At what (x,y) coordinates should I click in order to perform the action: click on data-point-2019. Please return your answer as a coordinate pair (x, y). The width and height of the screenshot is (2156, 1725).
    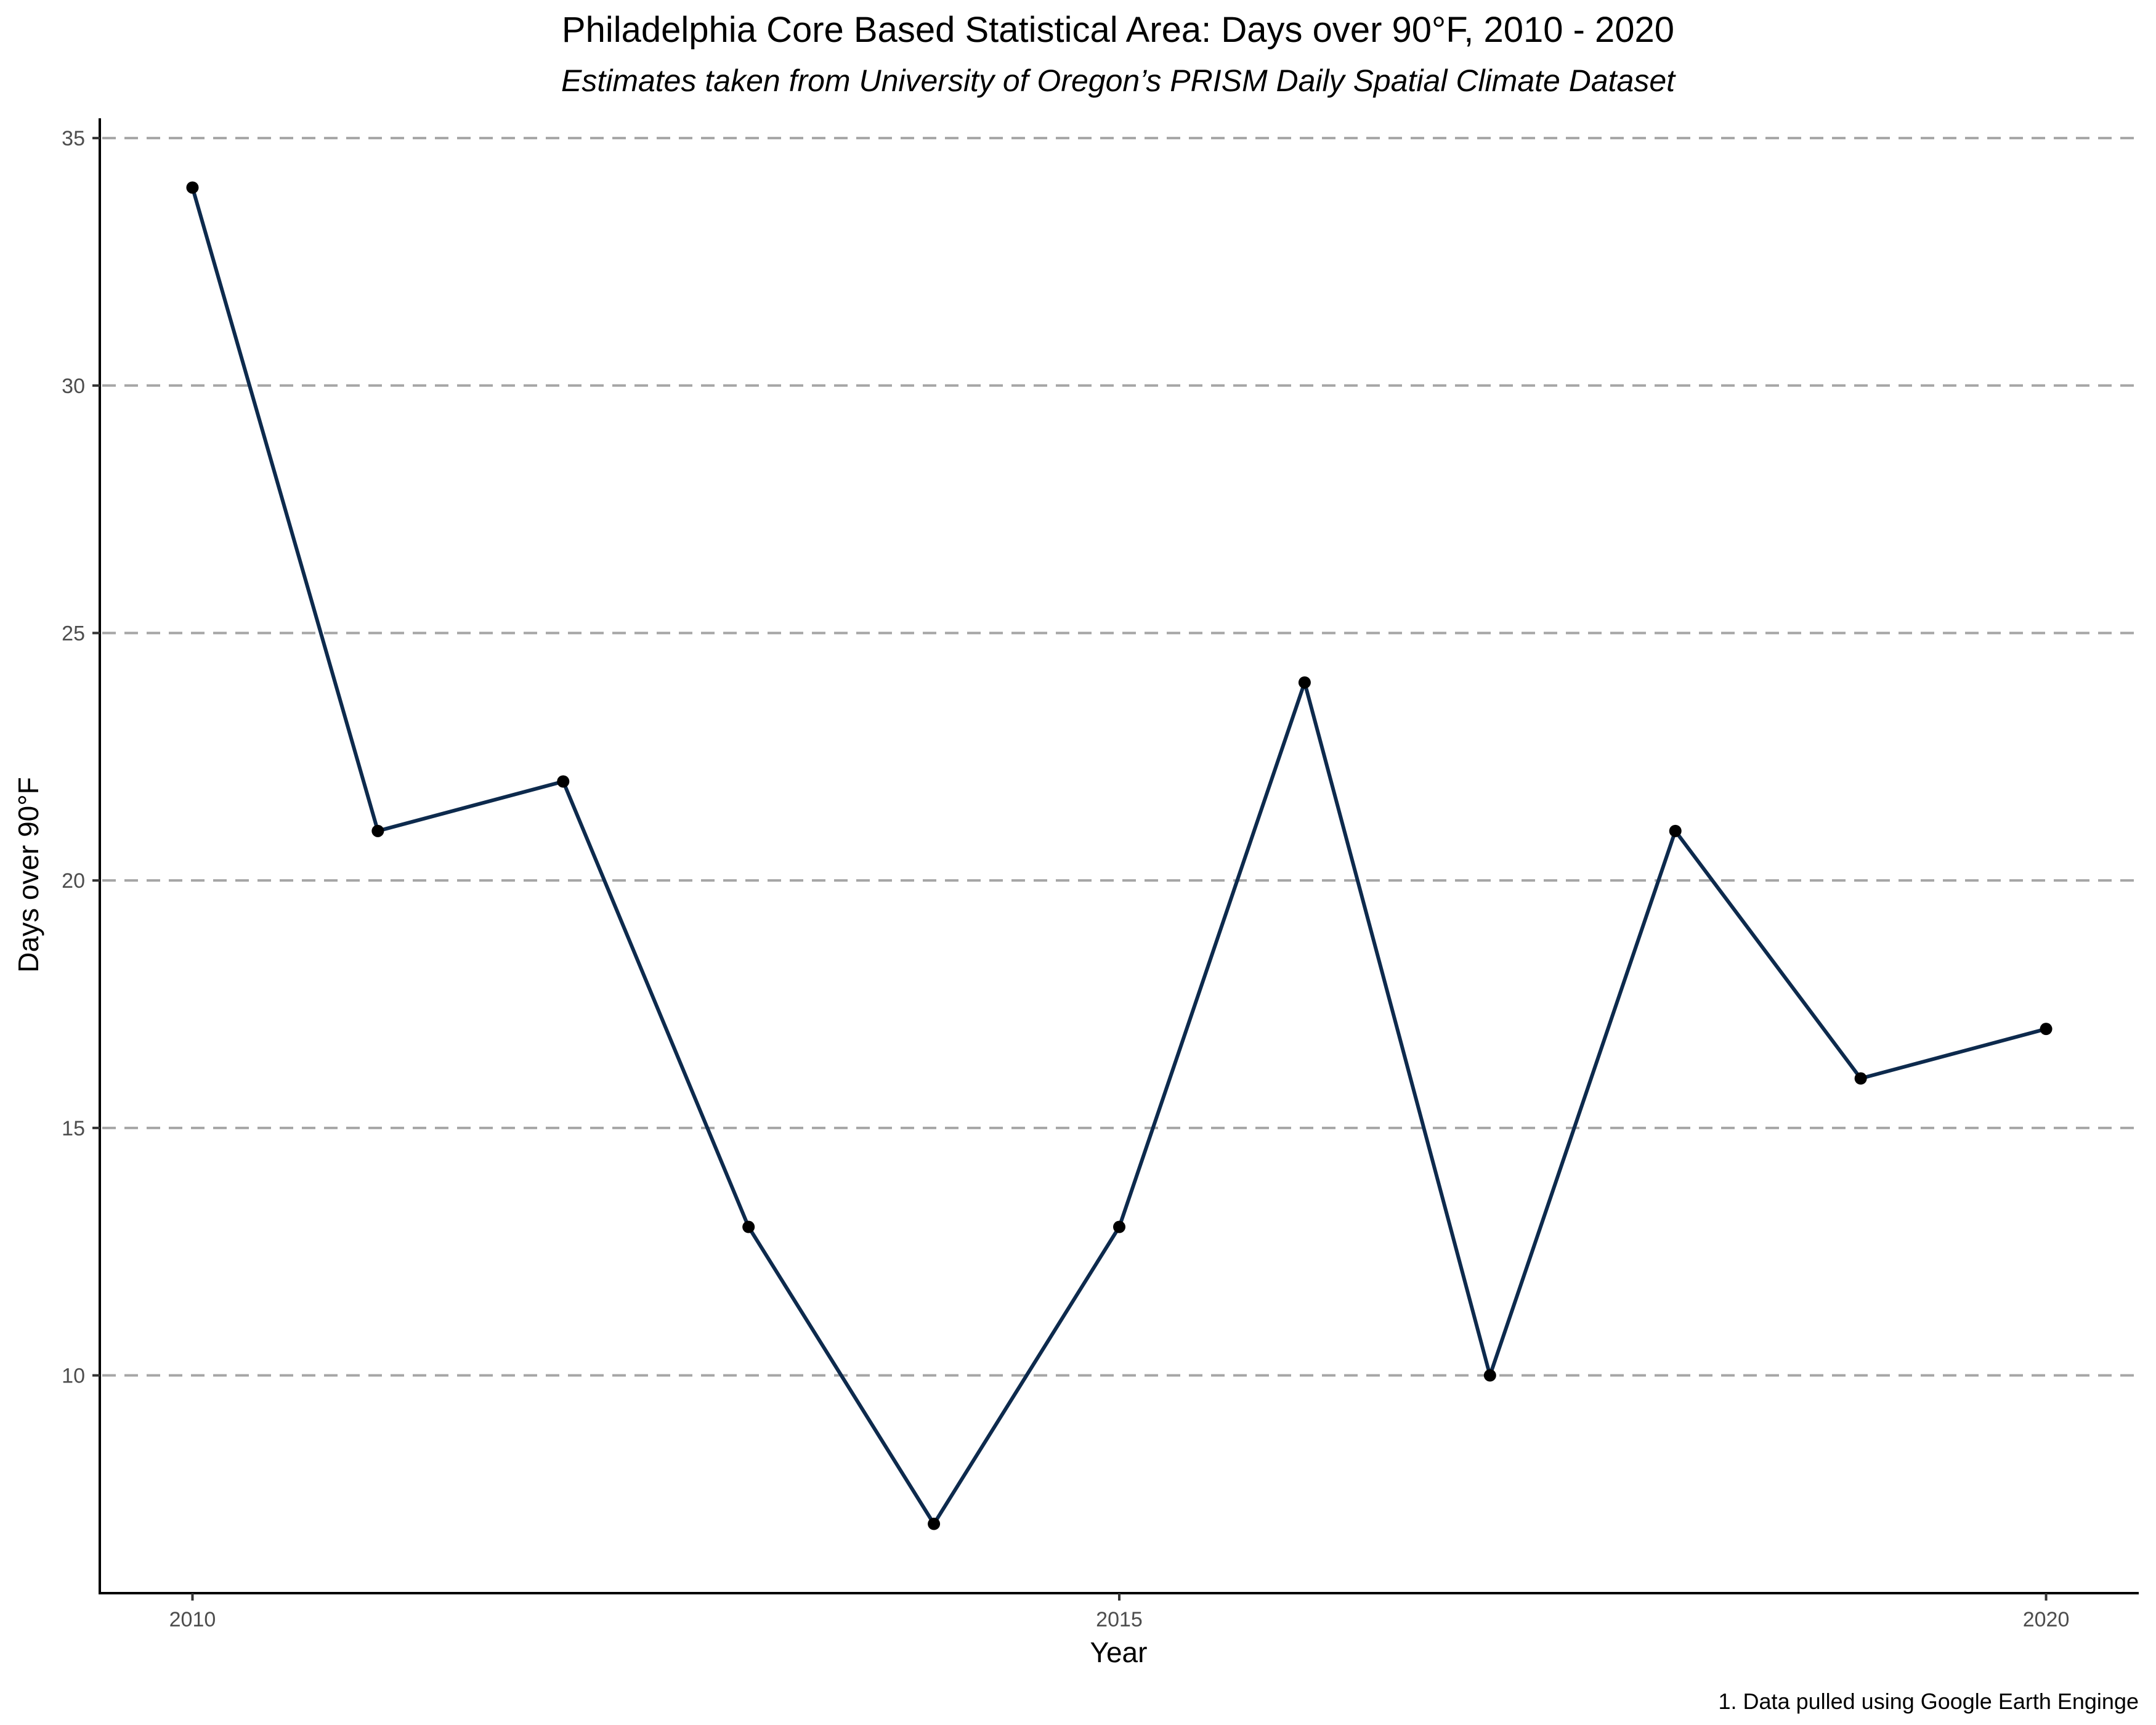
    Looking at the image, I should click on (1860, 1078).